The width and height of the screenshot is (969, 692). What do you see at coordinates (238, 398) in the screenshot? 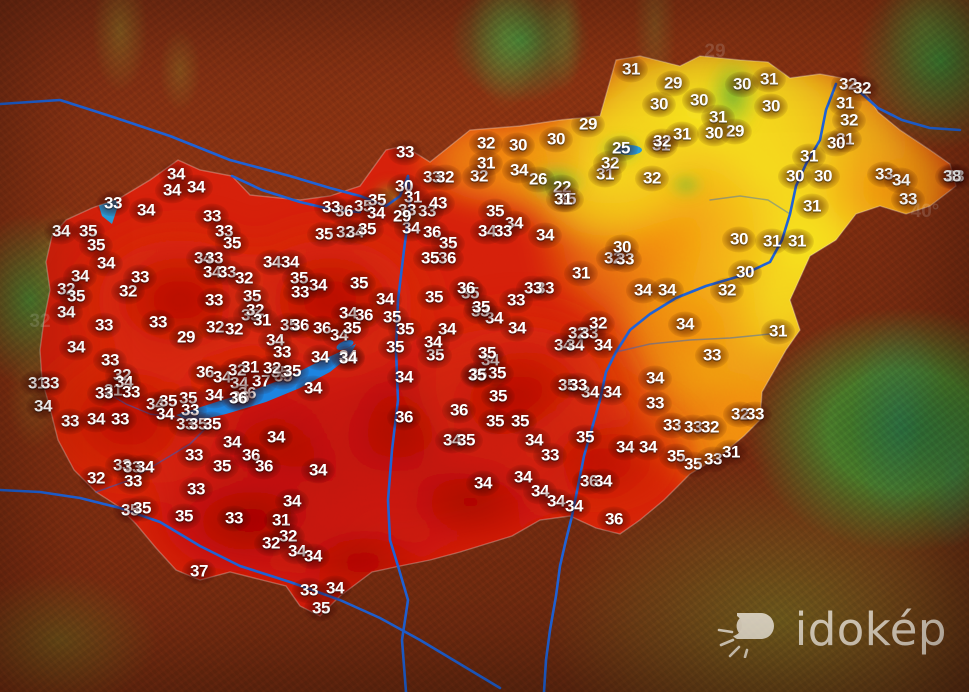
I see `temperature-label: 36` at bounding box center [238, 398].